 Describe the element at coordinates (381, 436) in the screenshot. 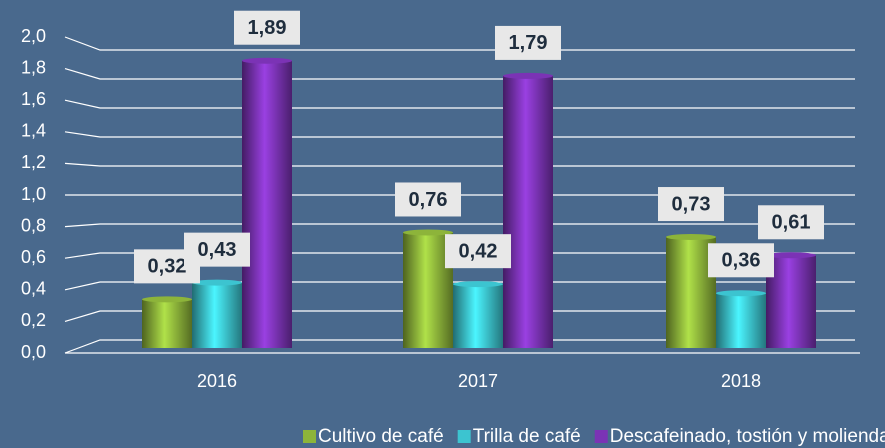

I see `legend-label: Cultivo de café` at that location.